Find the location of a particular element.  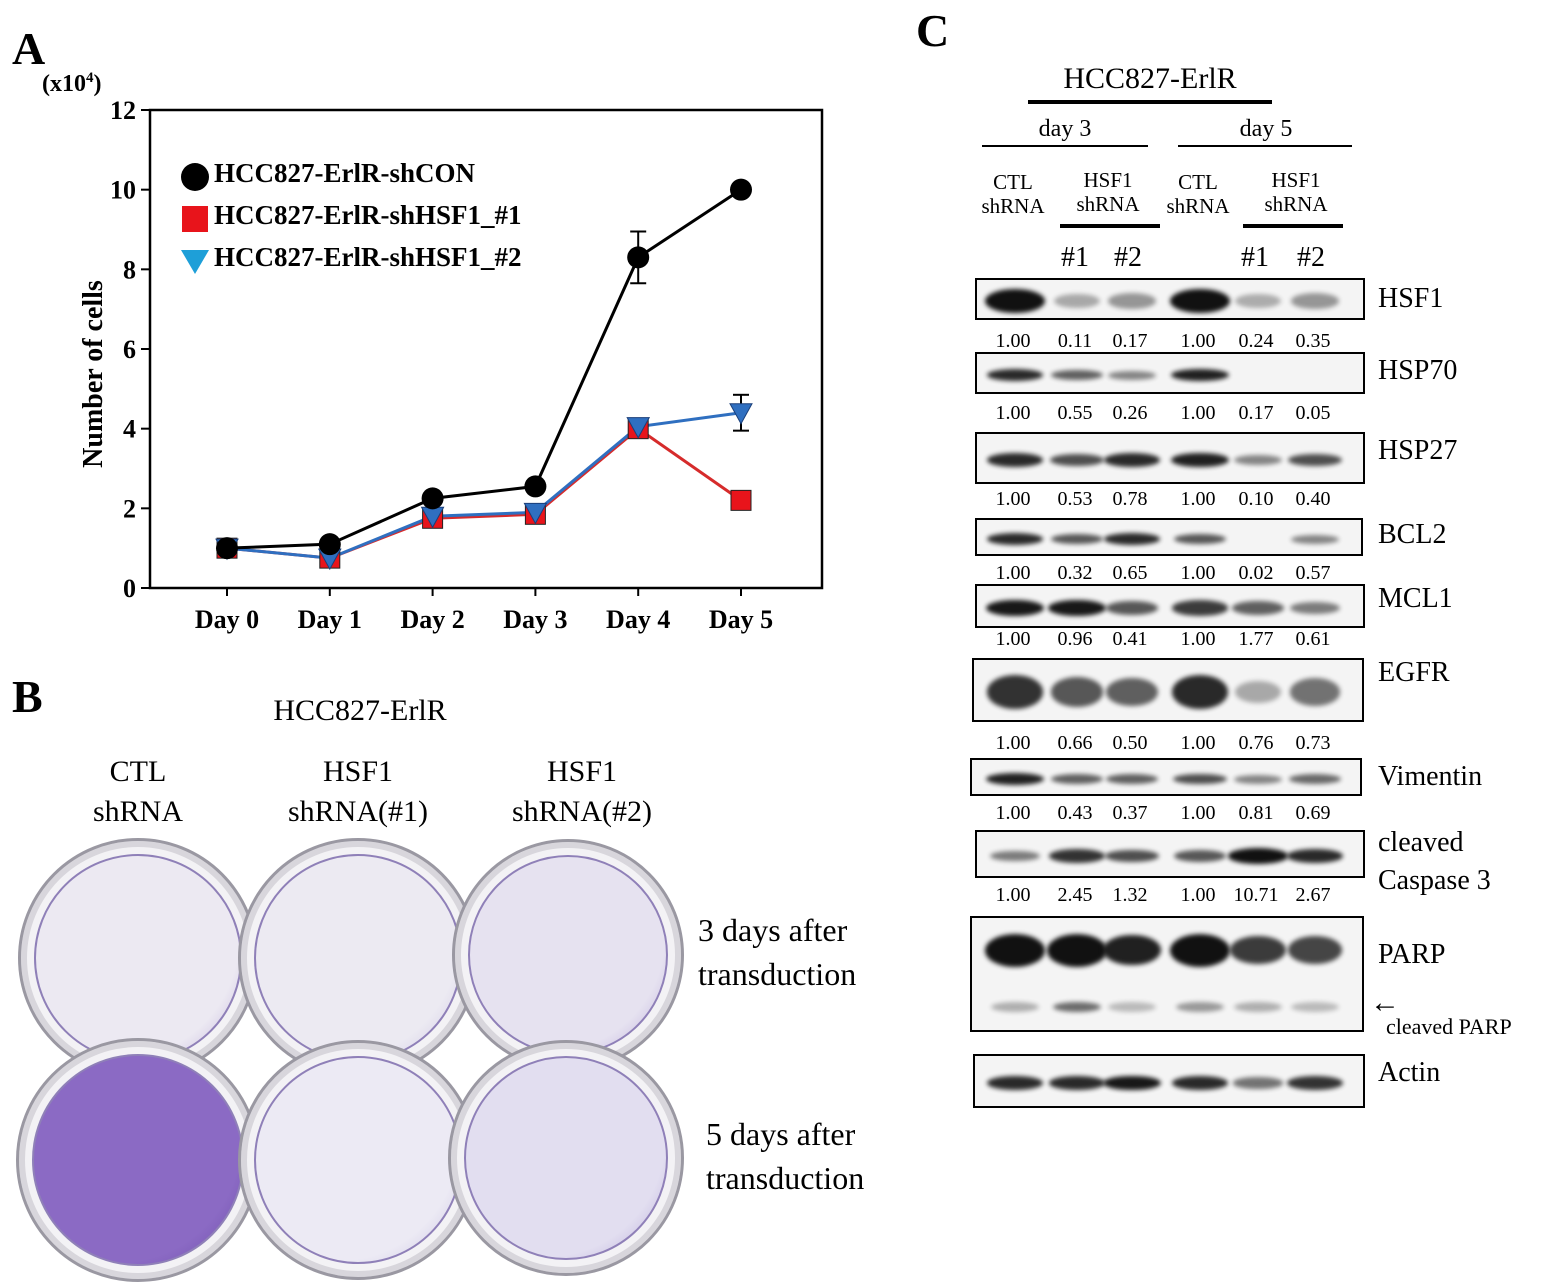

quant-value: 0.32 is located at coordinates (1075, 573).